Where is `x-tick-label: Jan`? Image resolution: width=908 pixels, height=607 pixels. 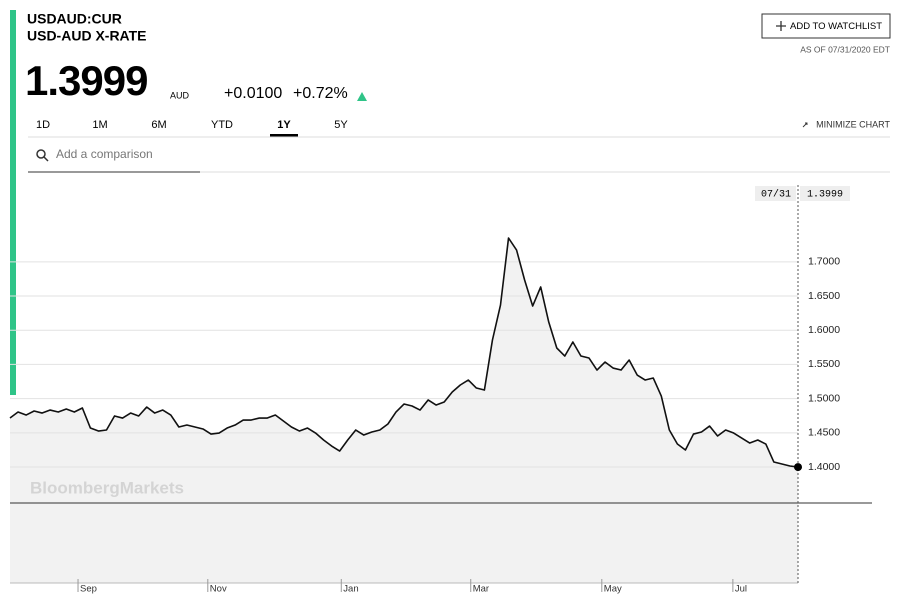 x-tick-label: Jan is located at coordinates (350, 589).